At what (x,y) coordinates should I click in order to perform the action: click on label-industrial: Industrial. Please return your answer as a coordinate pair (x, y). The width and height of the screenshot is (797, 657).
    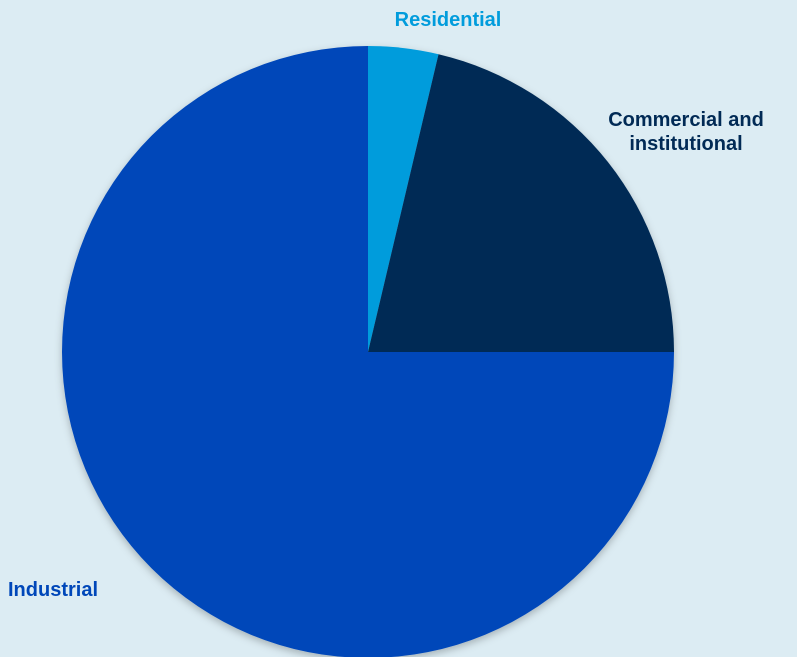
    Looking at the image, I should click on (53, 590).